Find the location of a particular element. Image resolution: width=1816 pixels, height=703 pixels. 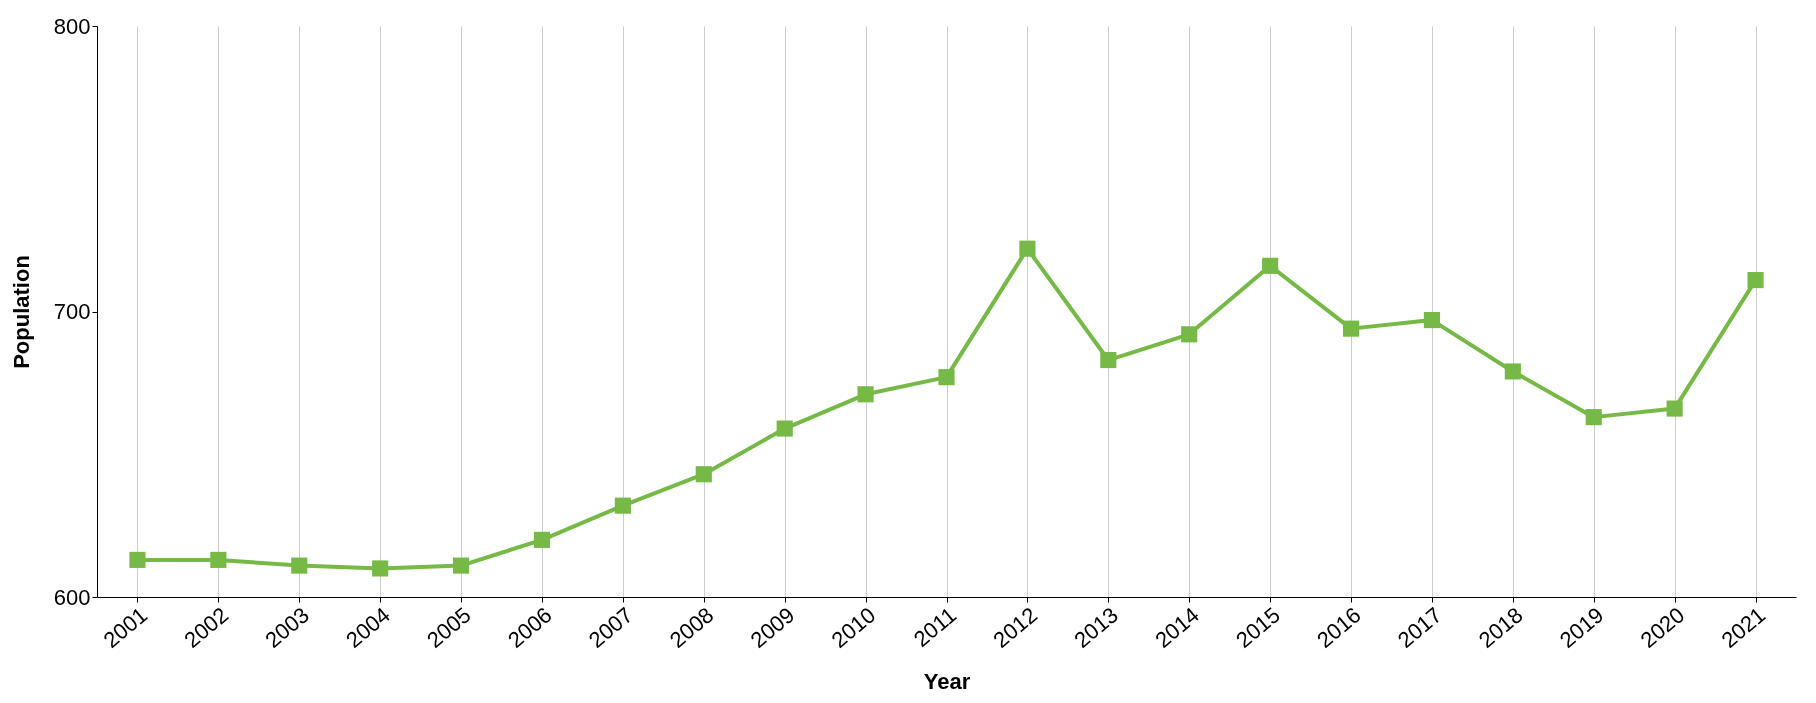

x-axis-title: Year is located at coordinates (947, 682).